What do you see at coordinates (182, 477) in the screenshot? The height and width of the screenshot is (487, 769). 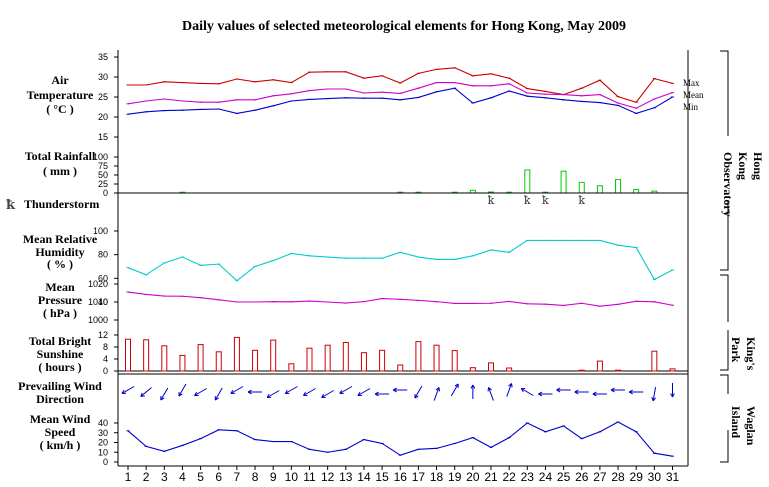 I see `x-tick-label: 4` at bounding box center [182, 477].